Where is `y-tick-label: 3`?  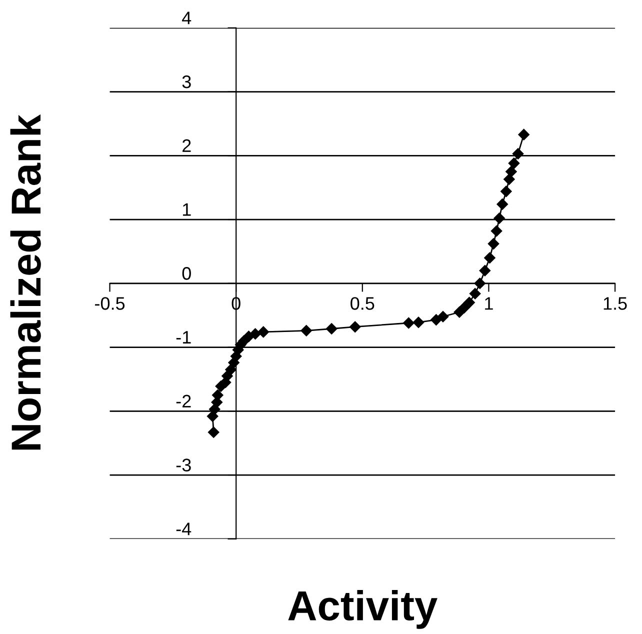 y-tick-label: 3 is located at coordinates (186, 81).